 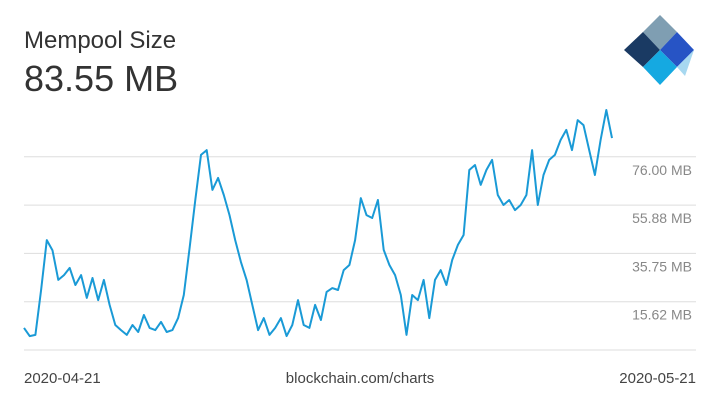 What do you see at coordinates (360, 378) in the screenshot?
I see `source-label: blockchain.com/charts` at bounding box center [360, 378].